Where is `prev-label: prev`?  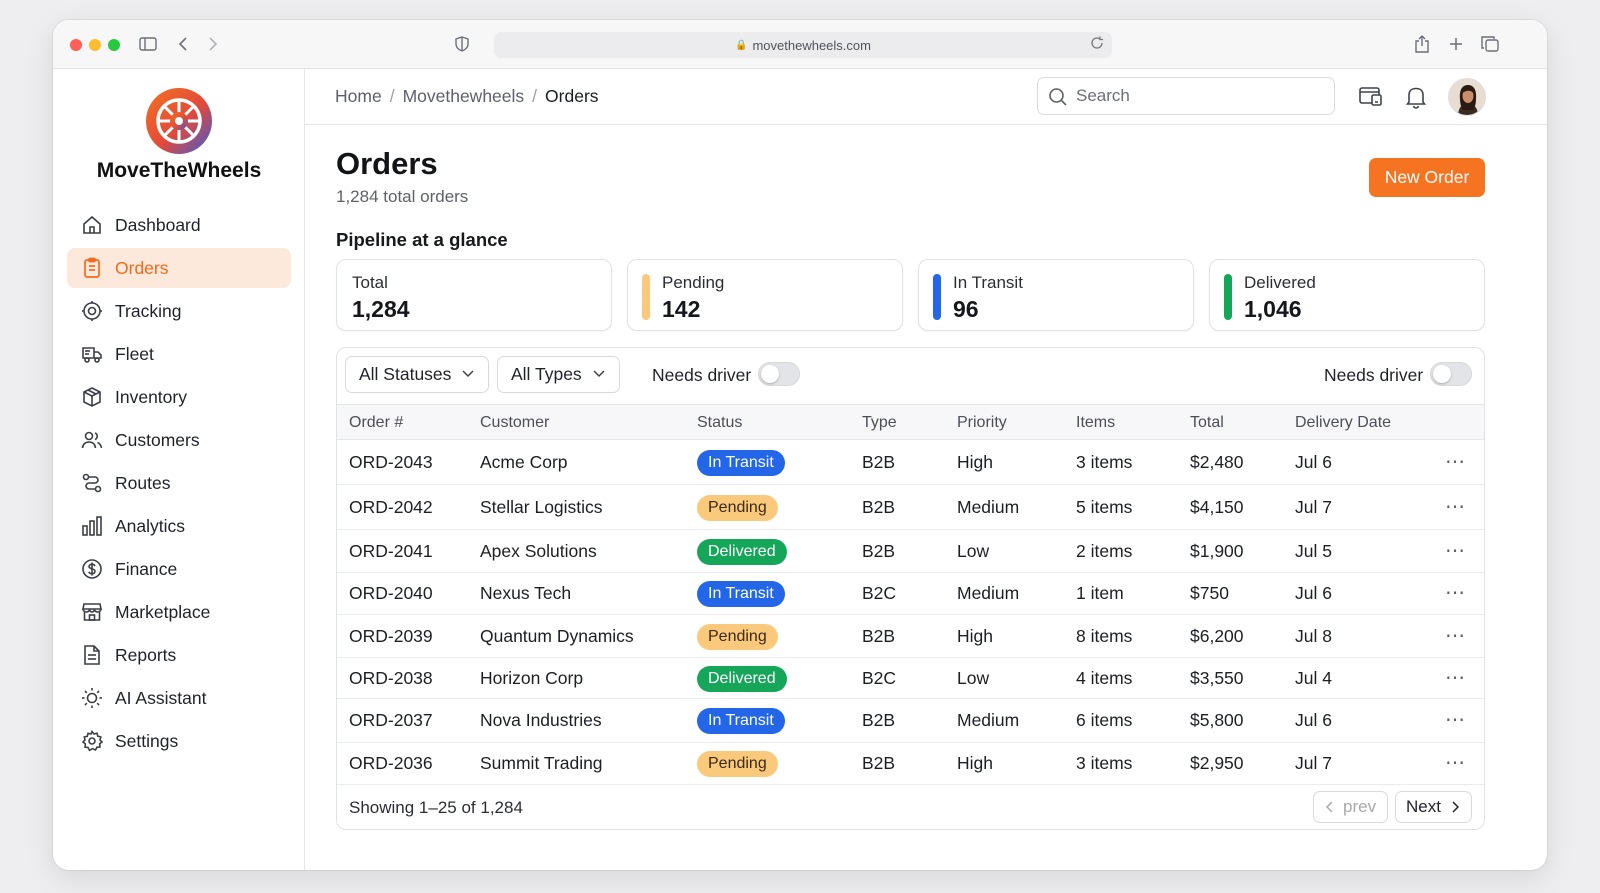 prev-label: prev is located at coordinates (1360, 806).